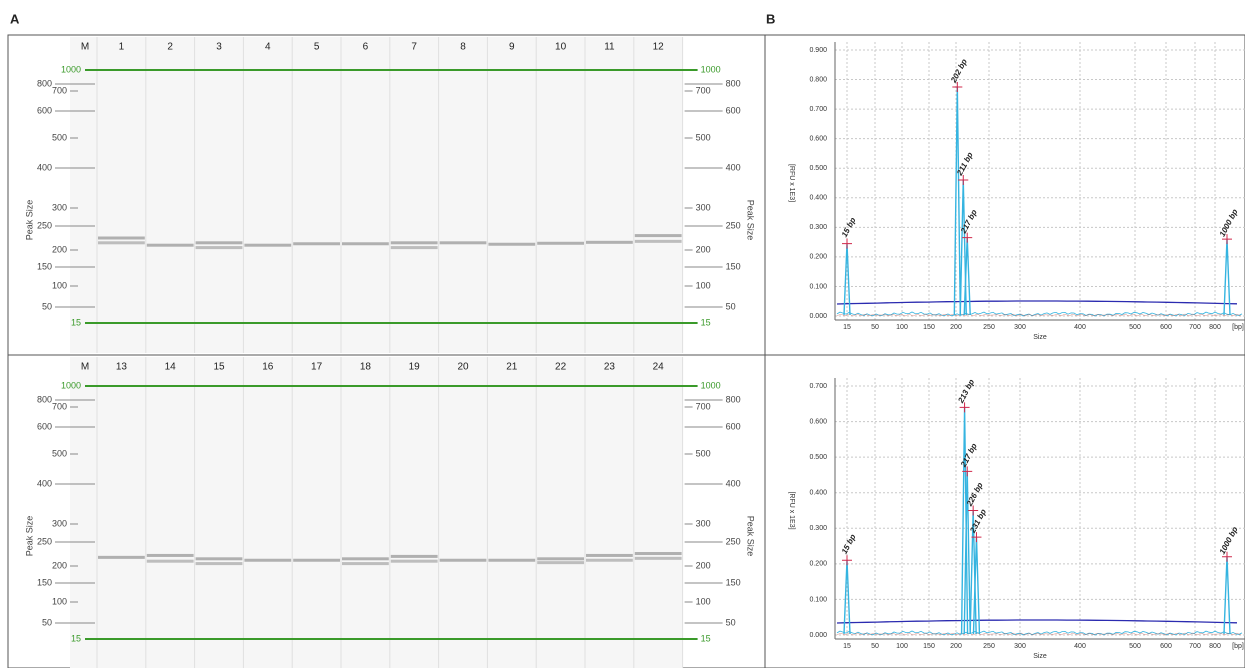  Describe the element at coordinates (71, 385) in the screenshot. I see `ladder-label: 1000` at that location.